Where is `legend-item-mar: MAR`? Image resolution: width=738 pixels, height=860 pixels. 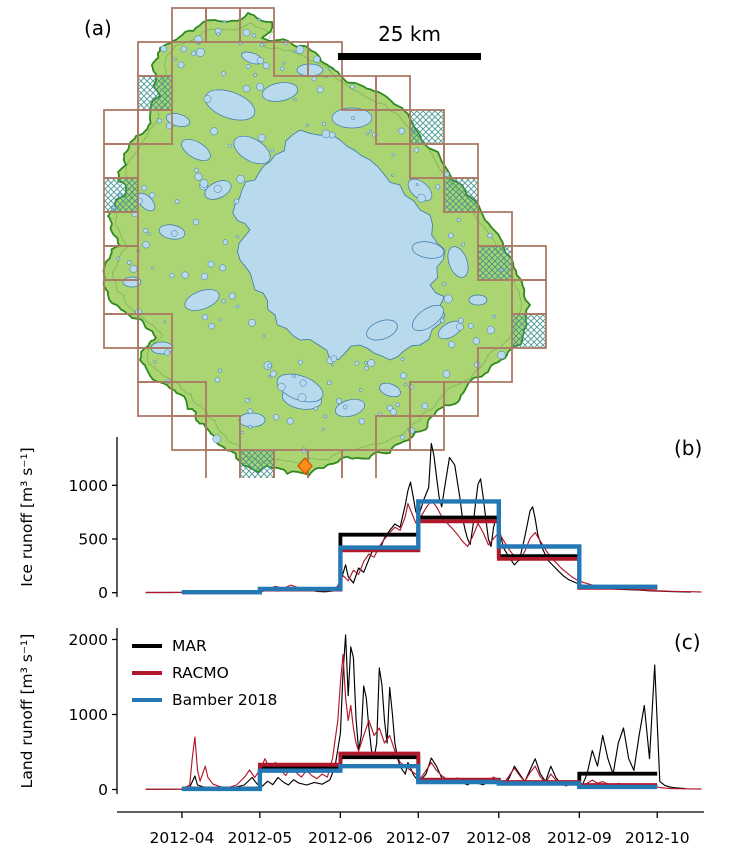 legend-item-mar: MAR is located at coordinates (204, 646).